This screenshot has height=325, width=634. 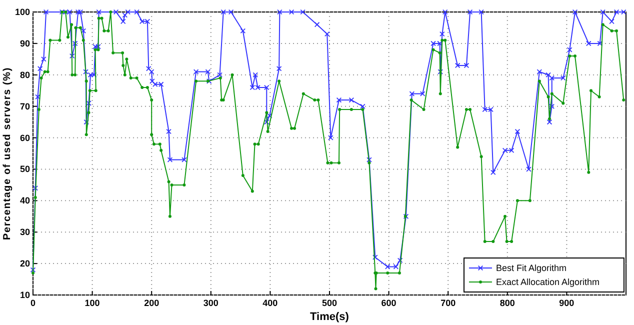 What do you see at coordinates (25, 43) in the screenshot?
I see `y-tick-label: 90` at bounding box center [25, 43].